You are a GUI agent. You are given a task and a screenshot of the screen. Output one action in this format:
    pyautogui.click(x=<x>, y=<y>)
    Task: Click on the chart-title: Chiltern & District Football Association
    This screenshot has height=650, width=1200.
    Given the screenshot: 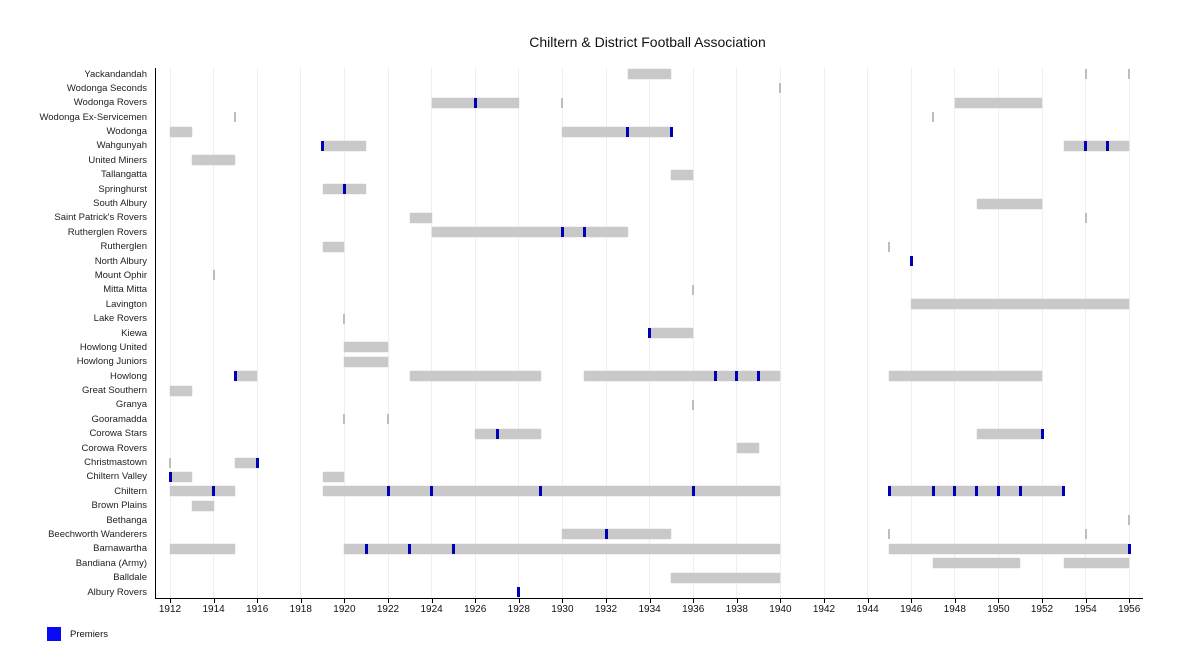 What is the action you would take?
    pyautogui.click(x=647, y=42)
    